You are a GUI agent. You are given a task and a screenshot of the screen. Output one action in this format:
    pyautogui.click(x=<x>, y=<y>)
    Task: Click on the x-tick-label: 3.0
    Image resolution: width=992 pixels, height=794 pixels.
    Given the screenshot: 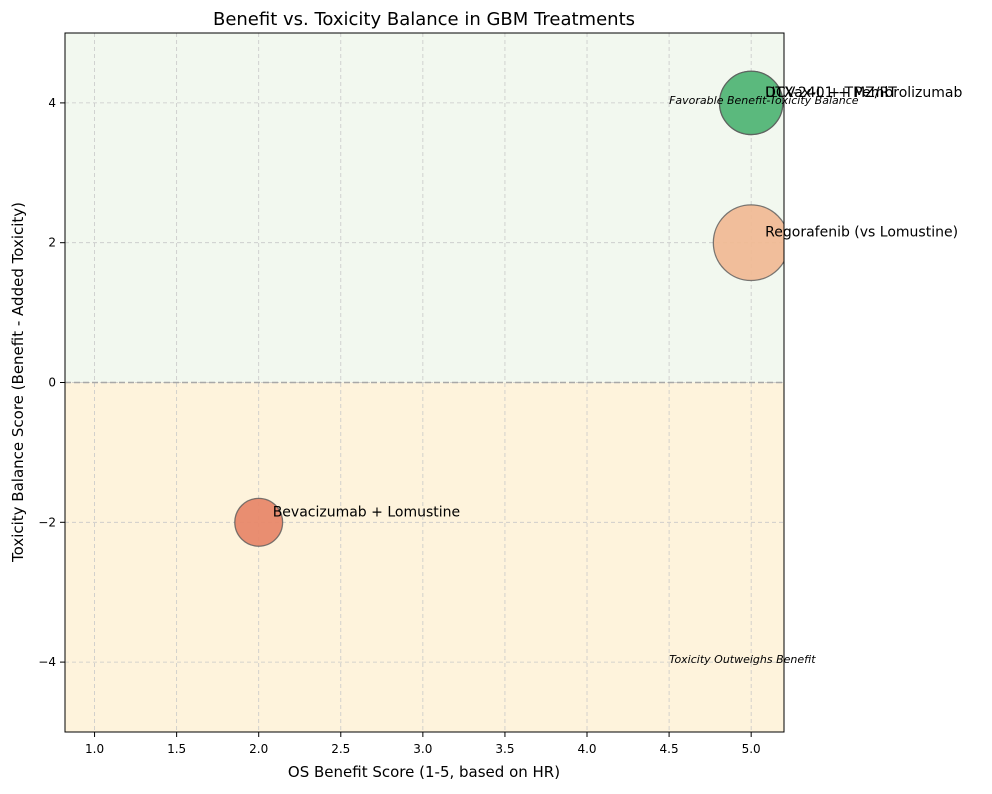 What is the action you would take?
    pyautogui.click(x=422, y=749)
    